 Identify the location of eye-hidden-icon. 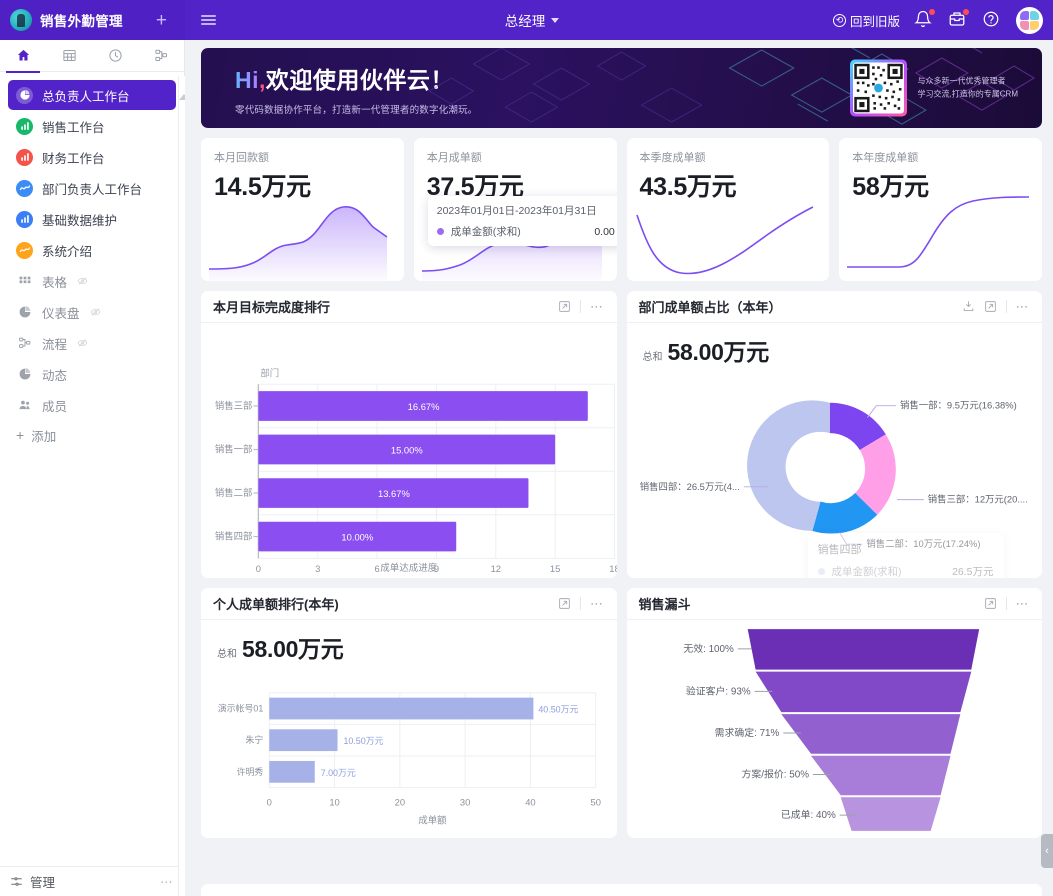
(82, 343).